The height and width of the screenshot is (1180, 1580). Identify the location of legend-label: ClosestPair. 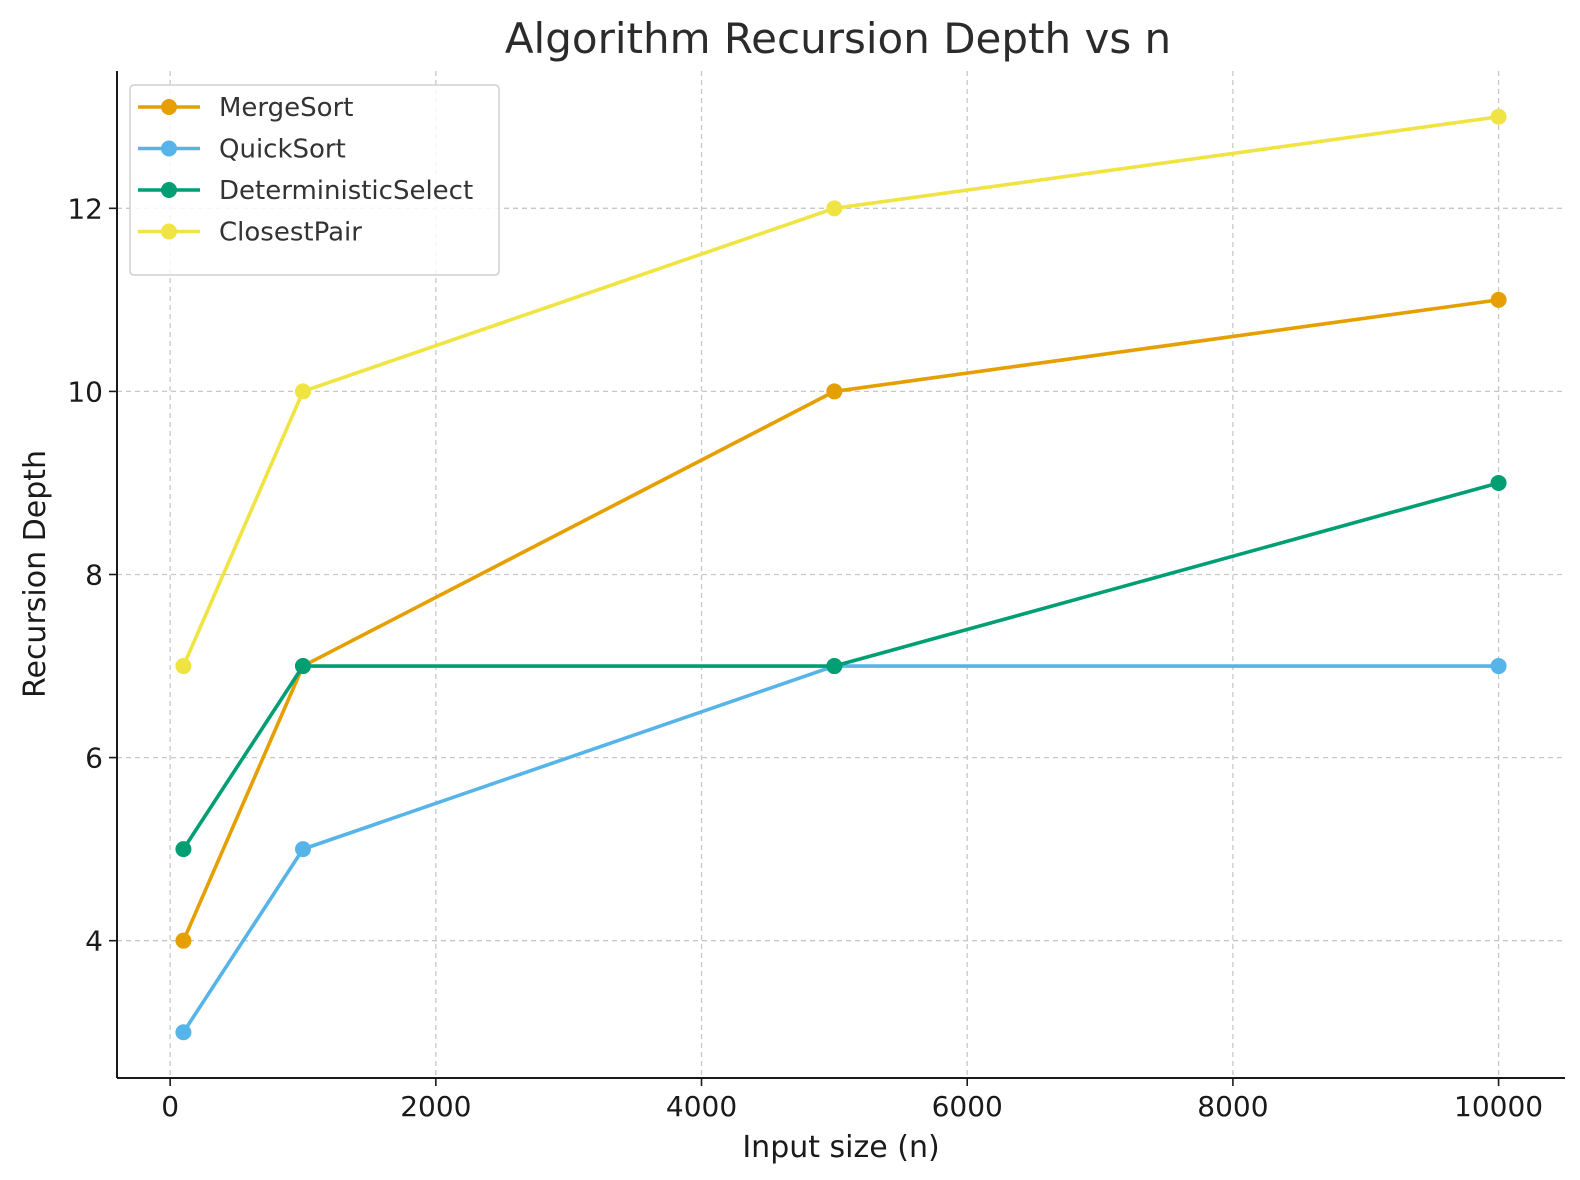
(290, 233).